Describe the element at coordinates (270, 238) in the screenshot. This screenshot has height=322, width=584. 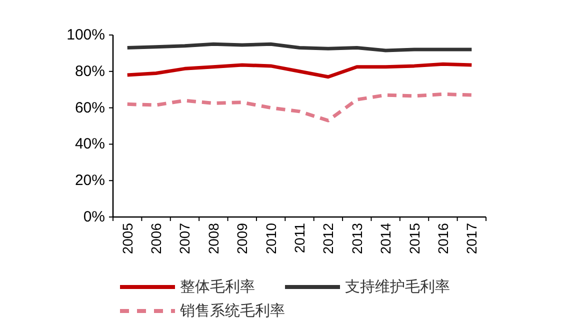
I see `x-tick-label: 2010` at that location.